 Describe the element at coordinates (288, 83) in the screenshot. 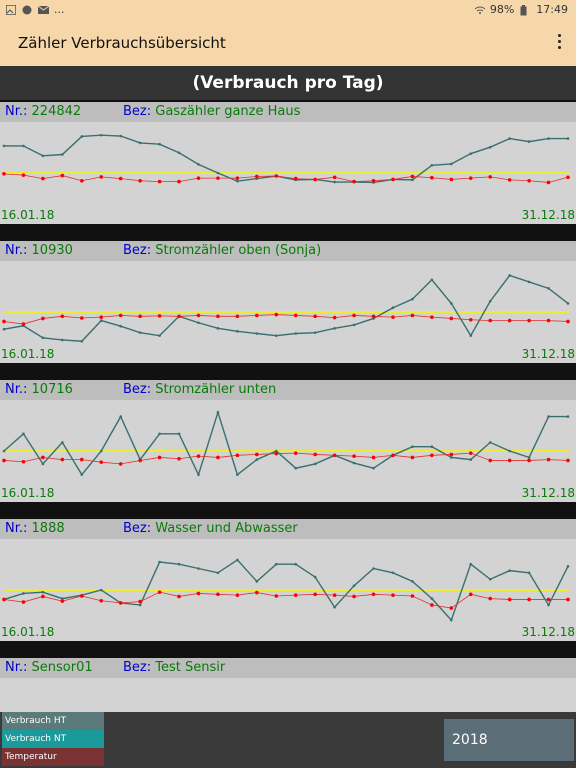

I see `view-header: (Verbrauch pro Tag)` at that location.